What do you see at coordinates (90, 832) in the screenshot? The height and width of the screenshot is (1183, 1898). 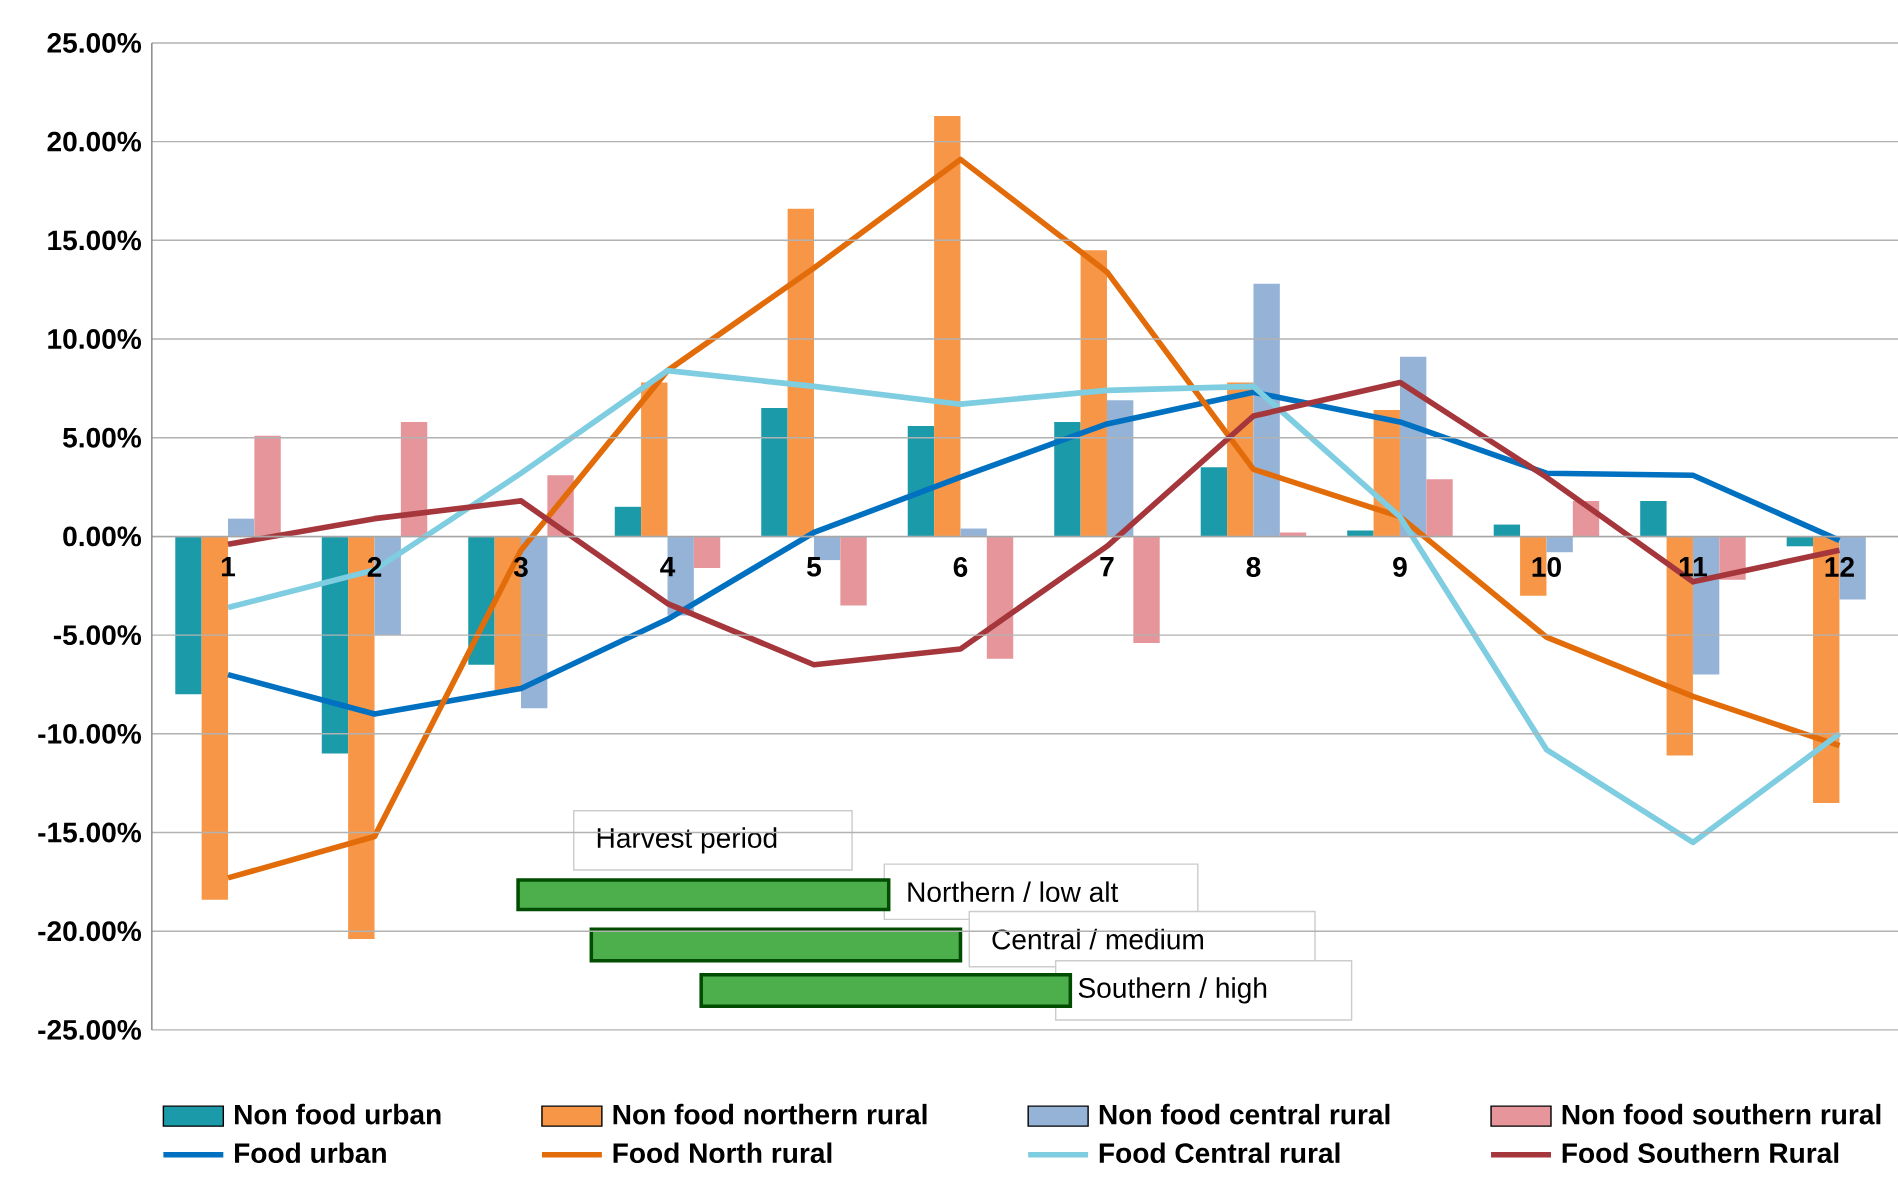 I see `y-tick-label: -15.00%` at bounding box center [90, 832].